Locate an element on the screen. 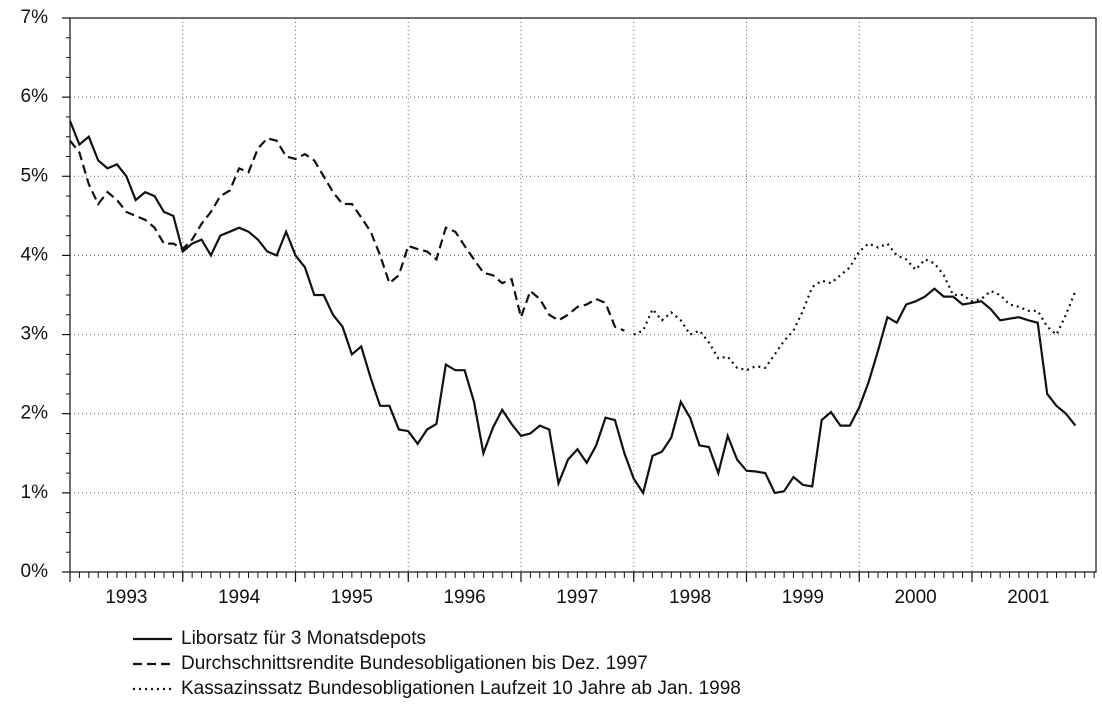 The width and height of the screenshot is (1102, 717). x-tick-label: 2000 is located at coordinates (915, 597).